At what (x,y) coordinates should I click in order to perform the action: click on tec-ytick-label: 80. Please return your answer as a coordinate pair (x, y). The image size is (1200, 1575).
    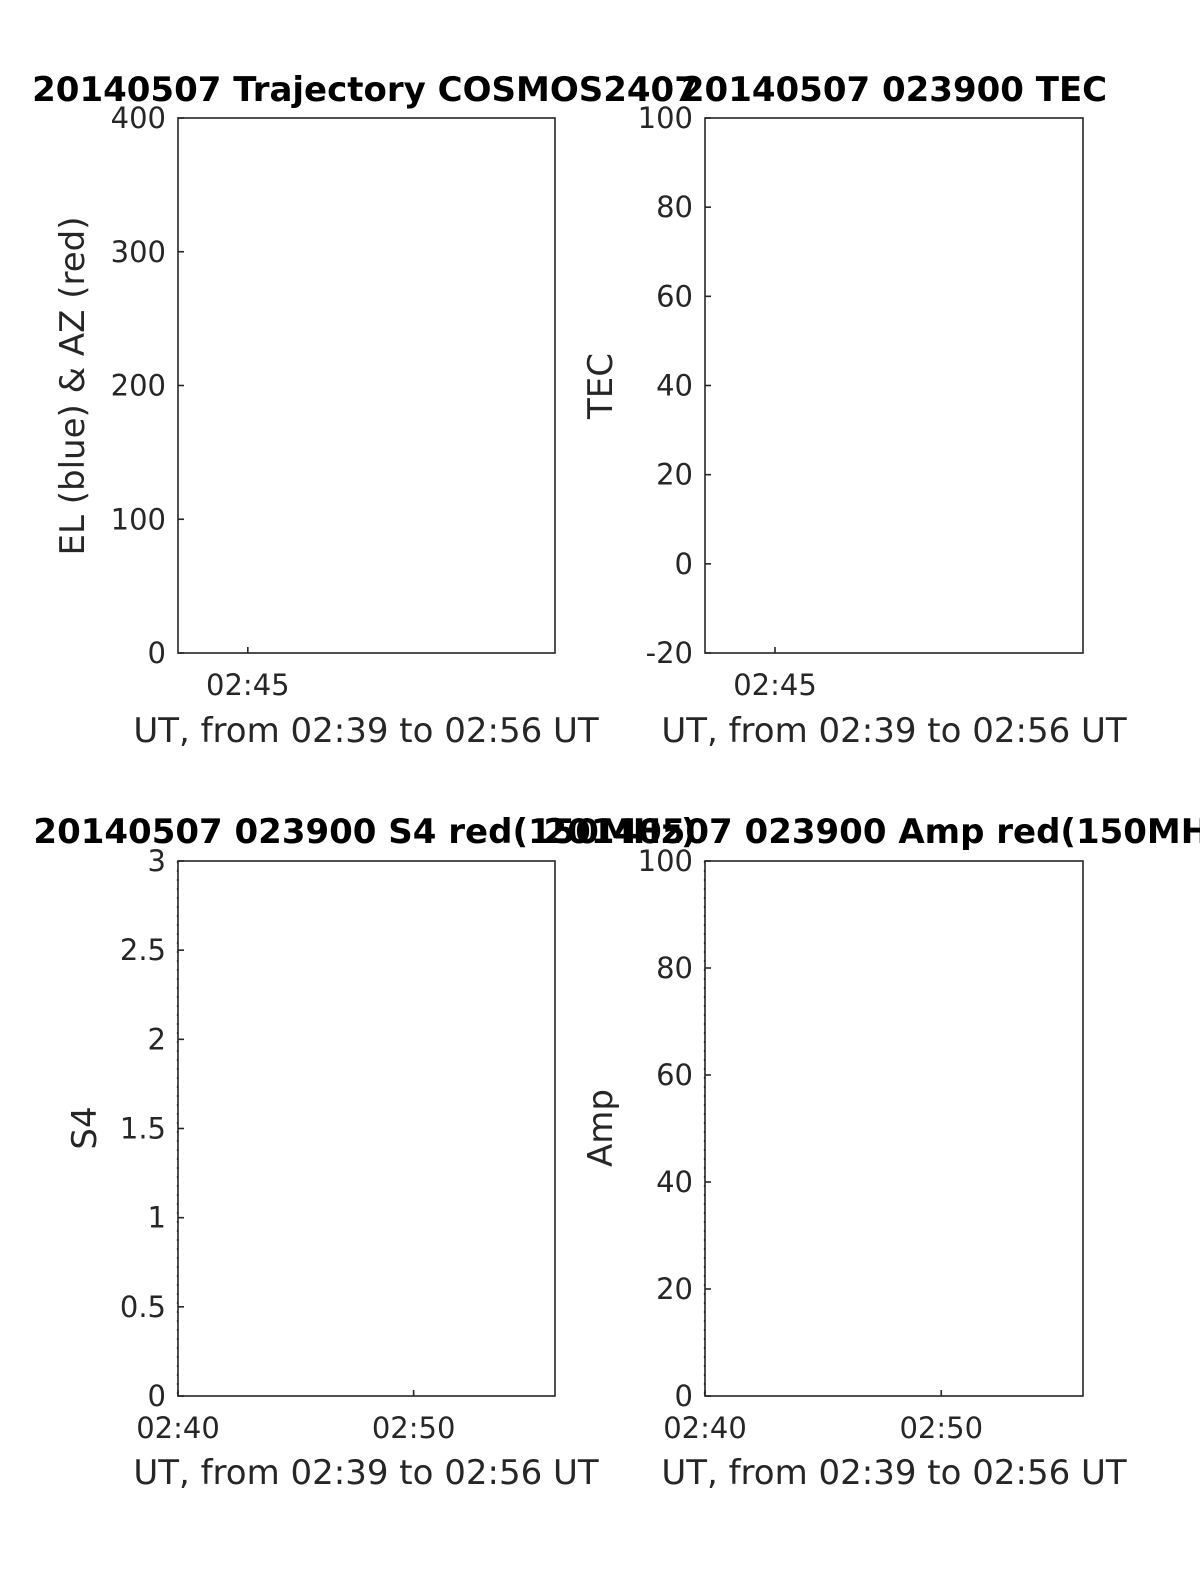
    Looking at the image, I should click on (674, 207).